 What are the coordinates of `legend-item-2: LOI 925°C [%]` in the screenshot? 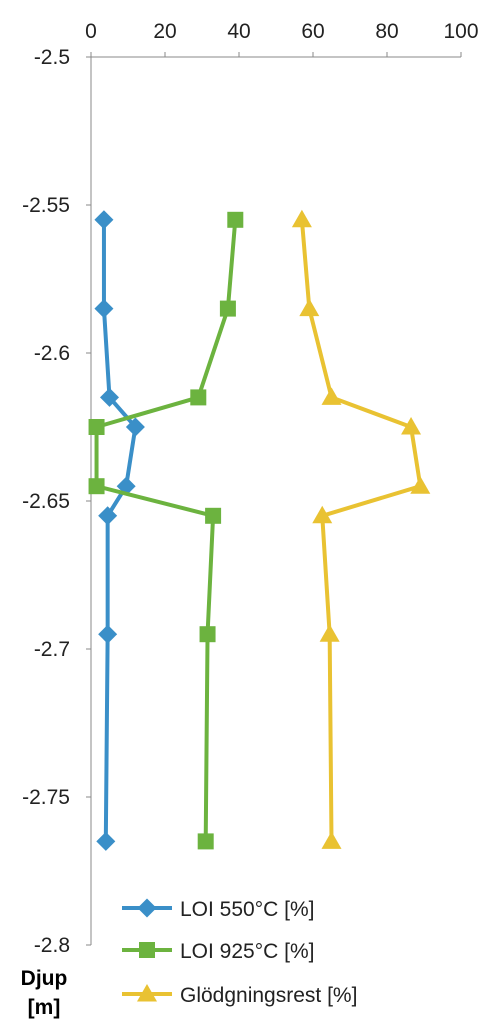 It's located at (218, 951).